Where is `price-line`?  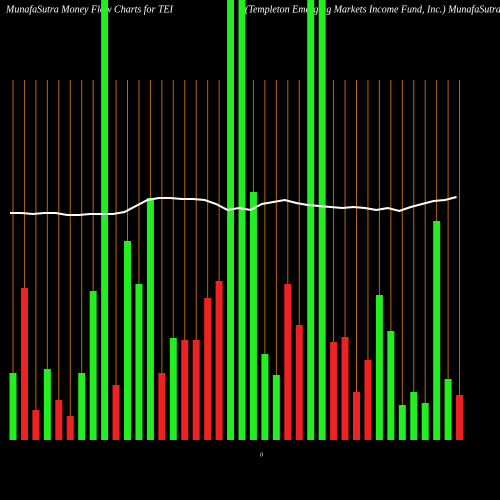
price-line is located at coordinates (233, 206).